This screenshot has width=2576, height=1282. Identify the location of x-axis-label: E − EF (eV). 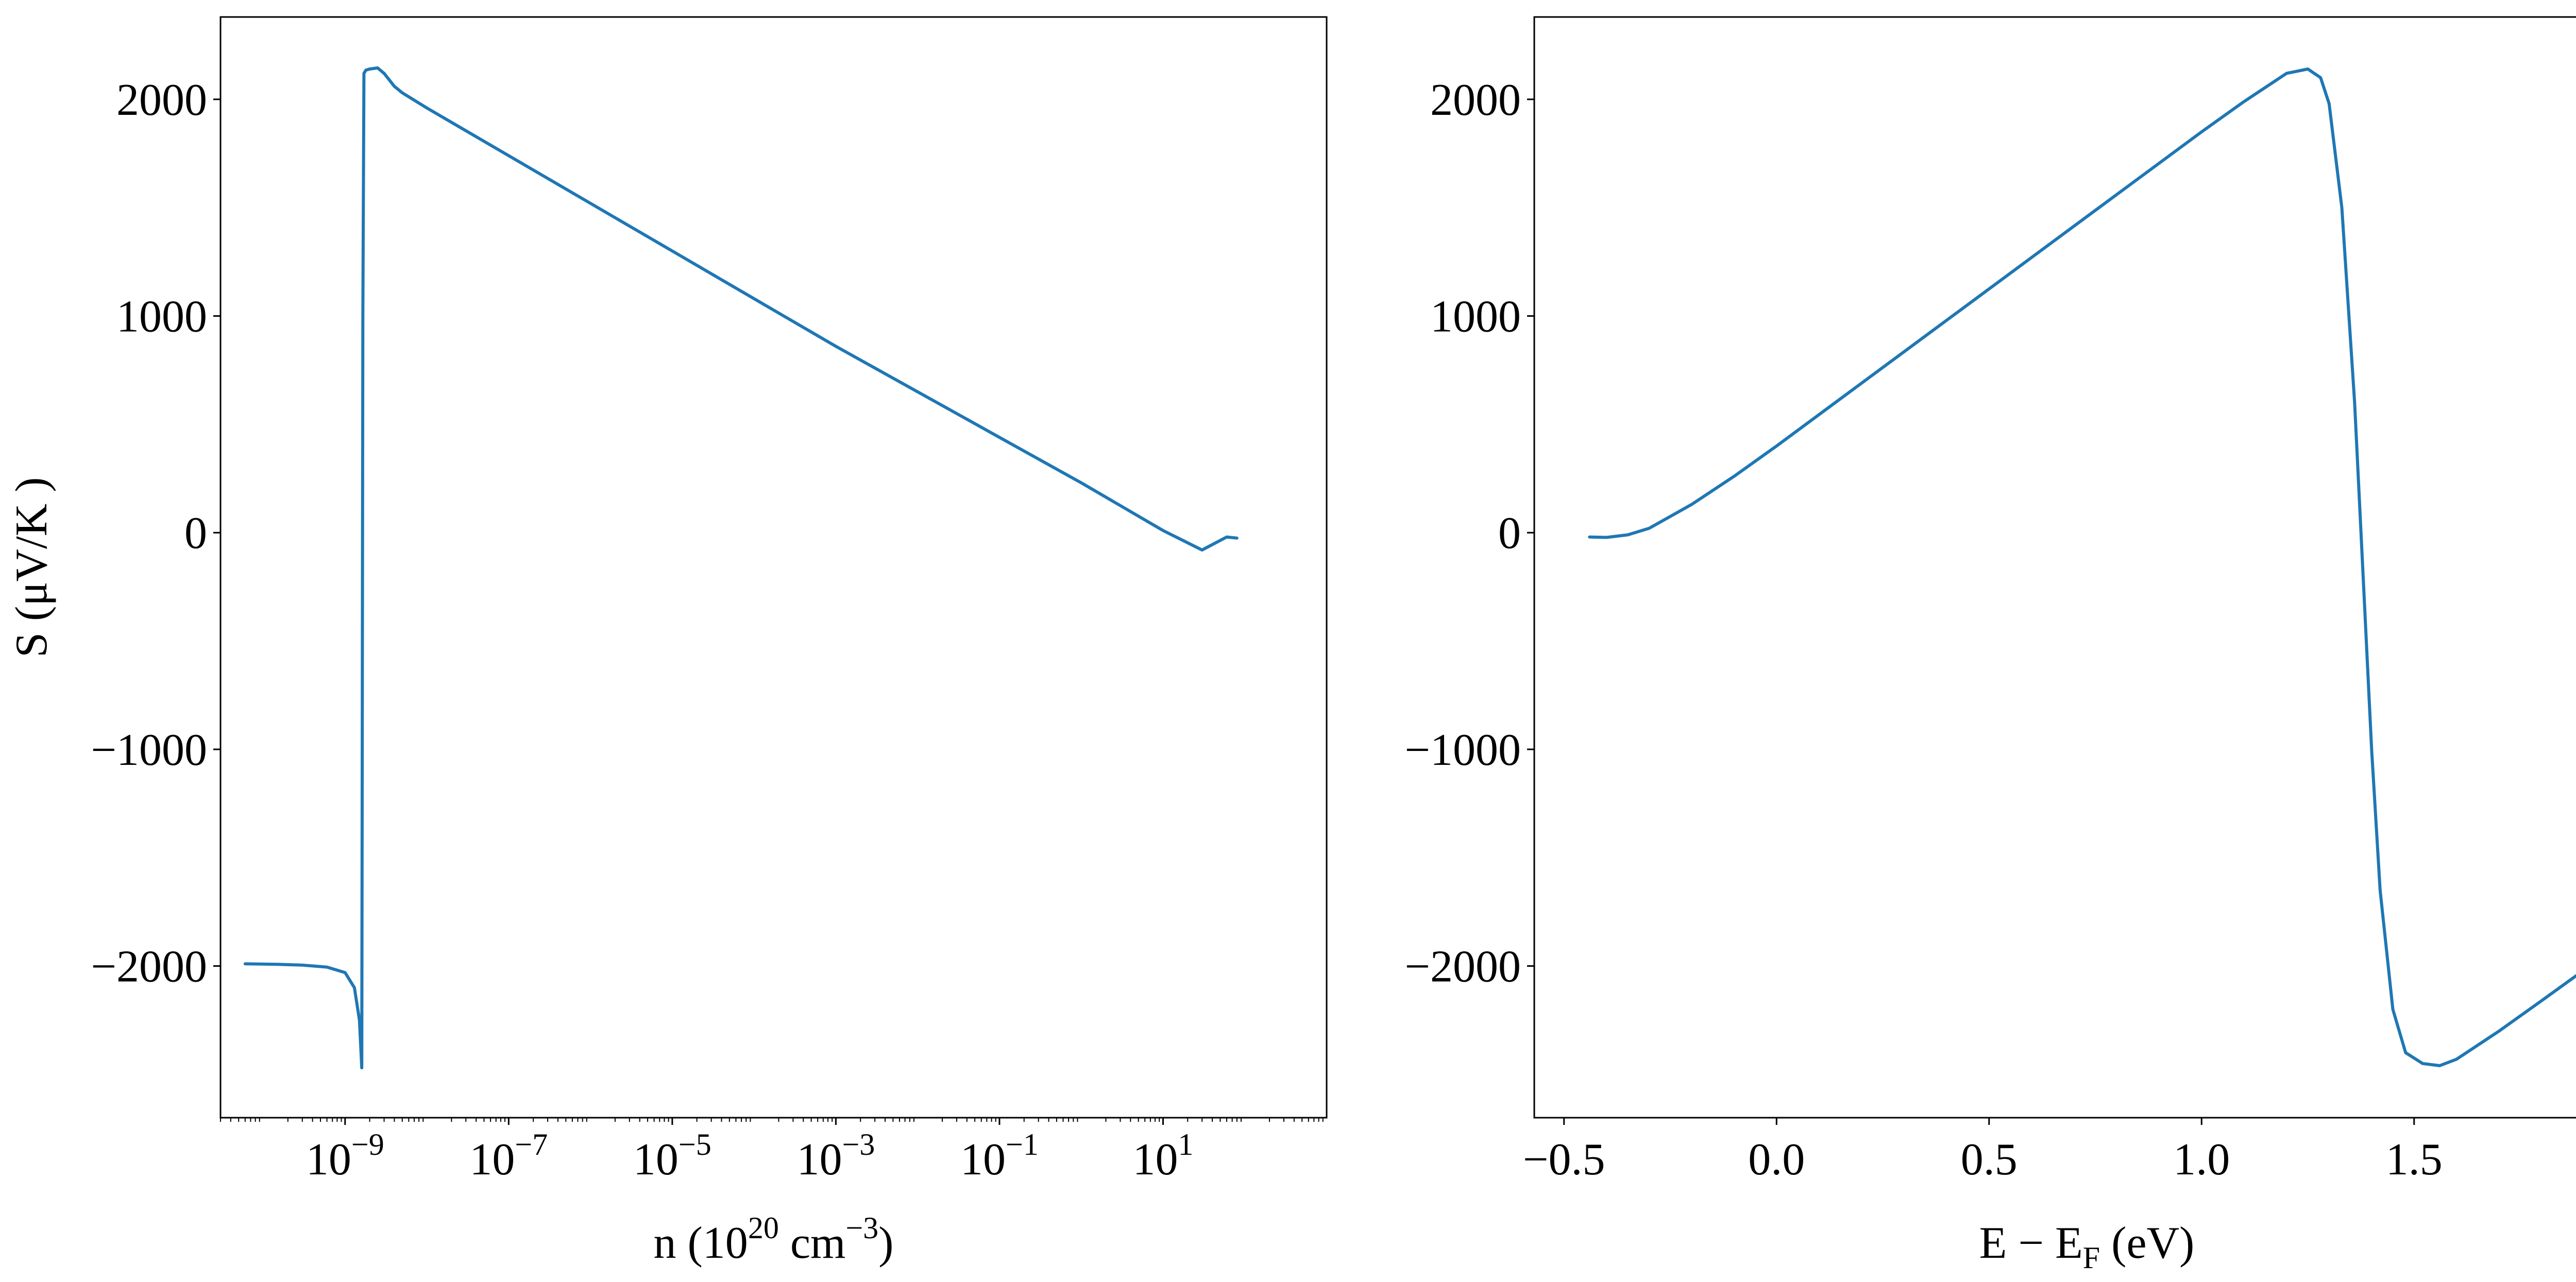
(2087, 1247).